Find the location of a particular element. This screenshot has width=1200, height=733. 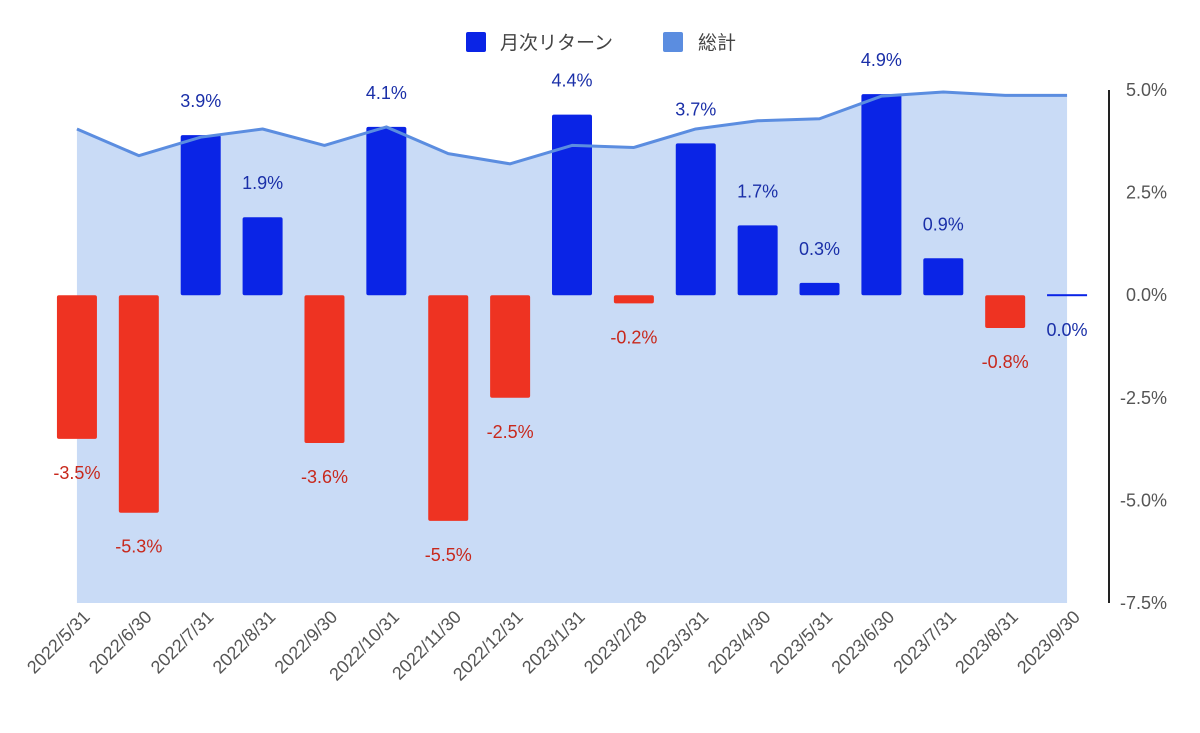

y-tick-label: -2.5% is located at coordinates (1143, 398).